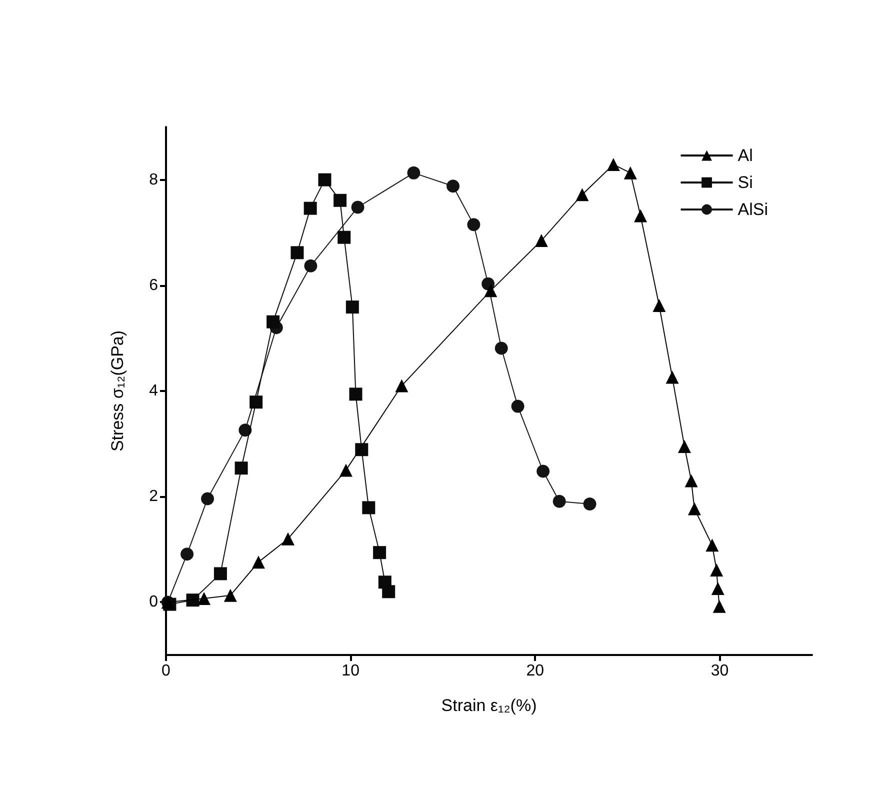  I want to click on x-tick-label: 10, so click(351, 671).